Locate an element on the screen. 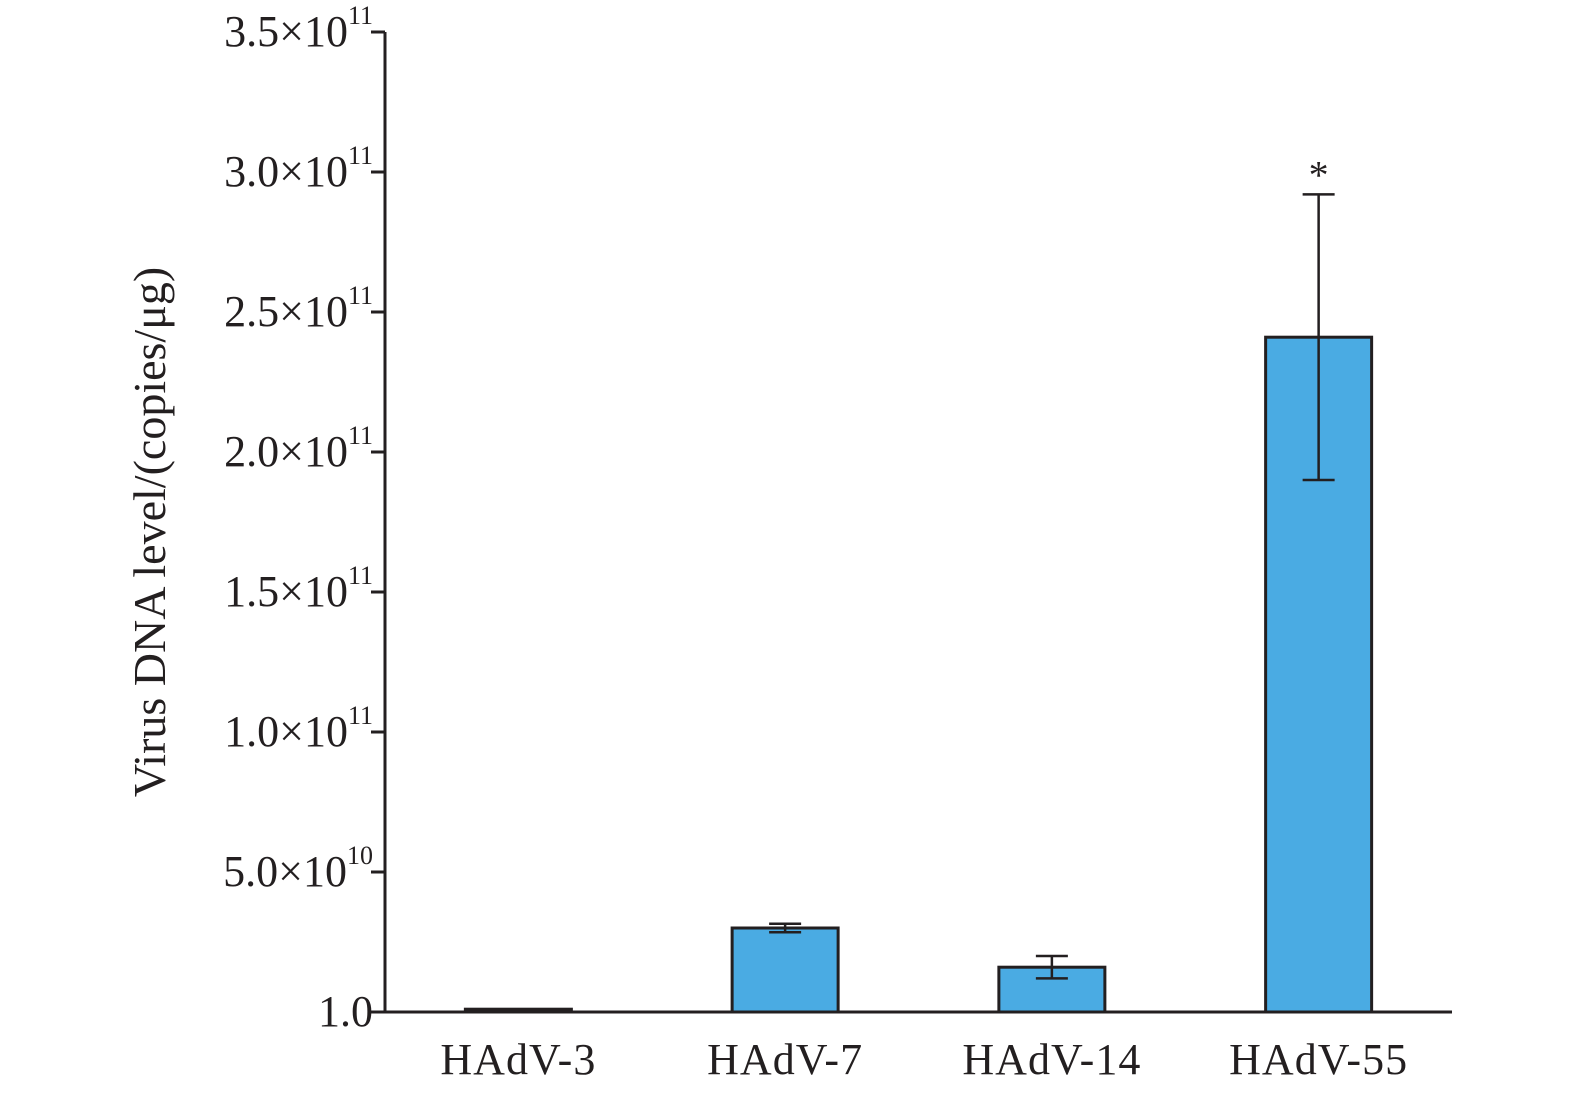 This screenshot has width=1575, height=1098. annotations: * is located at coordinates (1319, 174).